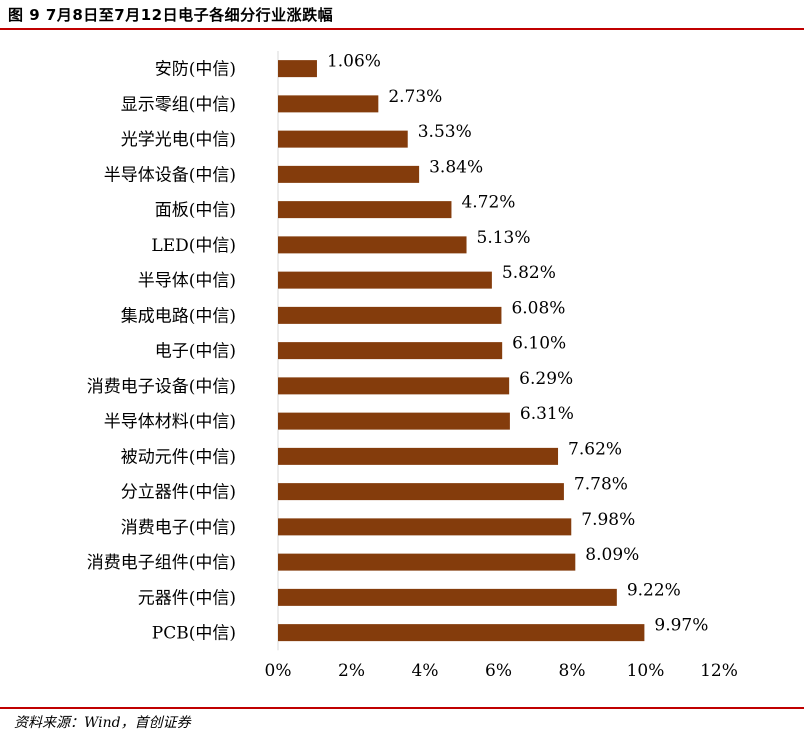  I want to click on x-tick-label: 12%, so click(719, 671).